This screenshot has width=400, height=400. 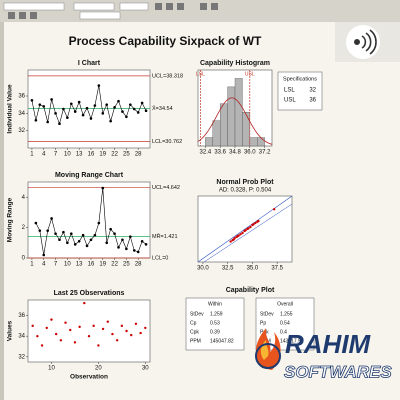 What do you see at coordinates (165, 236) in the screenshot?
I see `reference-label: MR̄=1.421` at bounding box center [165, 236].